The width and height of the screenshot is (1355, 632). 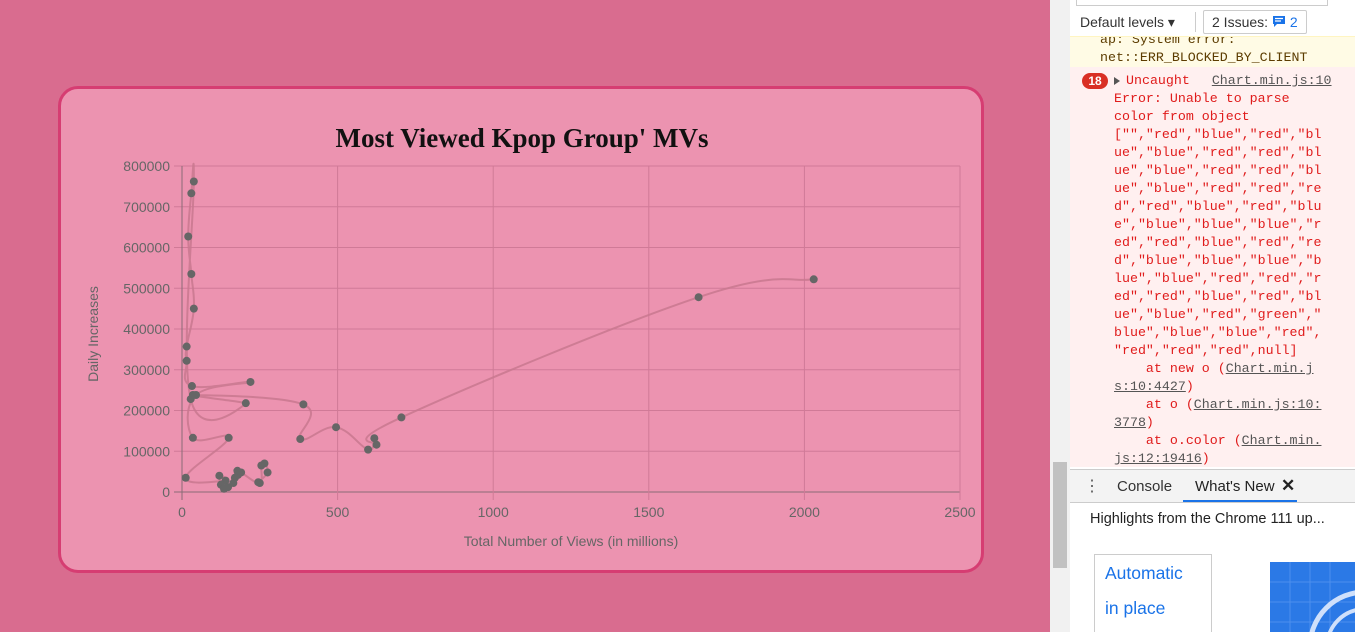 I want to click on stack-frame-link: js:12:19416, so click(x=1158, y=458).